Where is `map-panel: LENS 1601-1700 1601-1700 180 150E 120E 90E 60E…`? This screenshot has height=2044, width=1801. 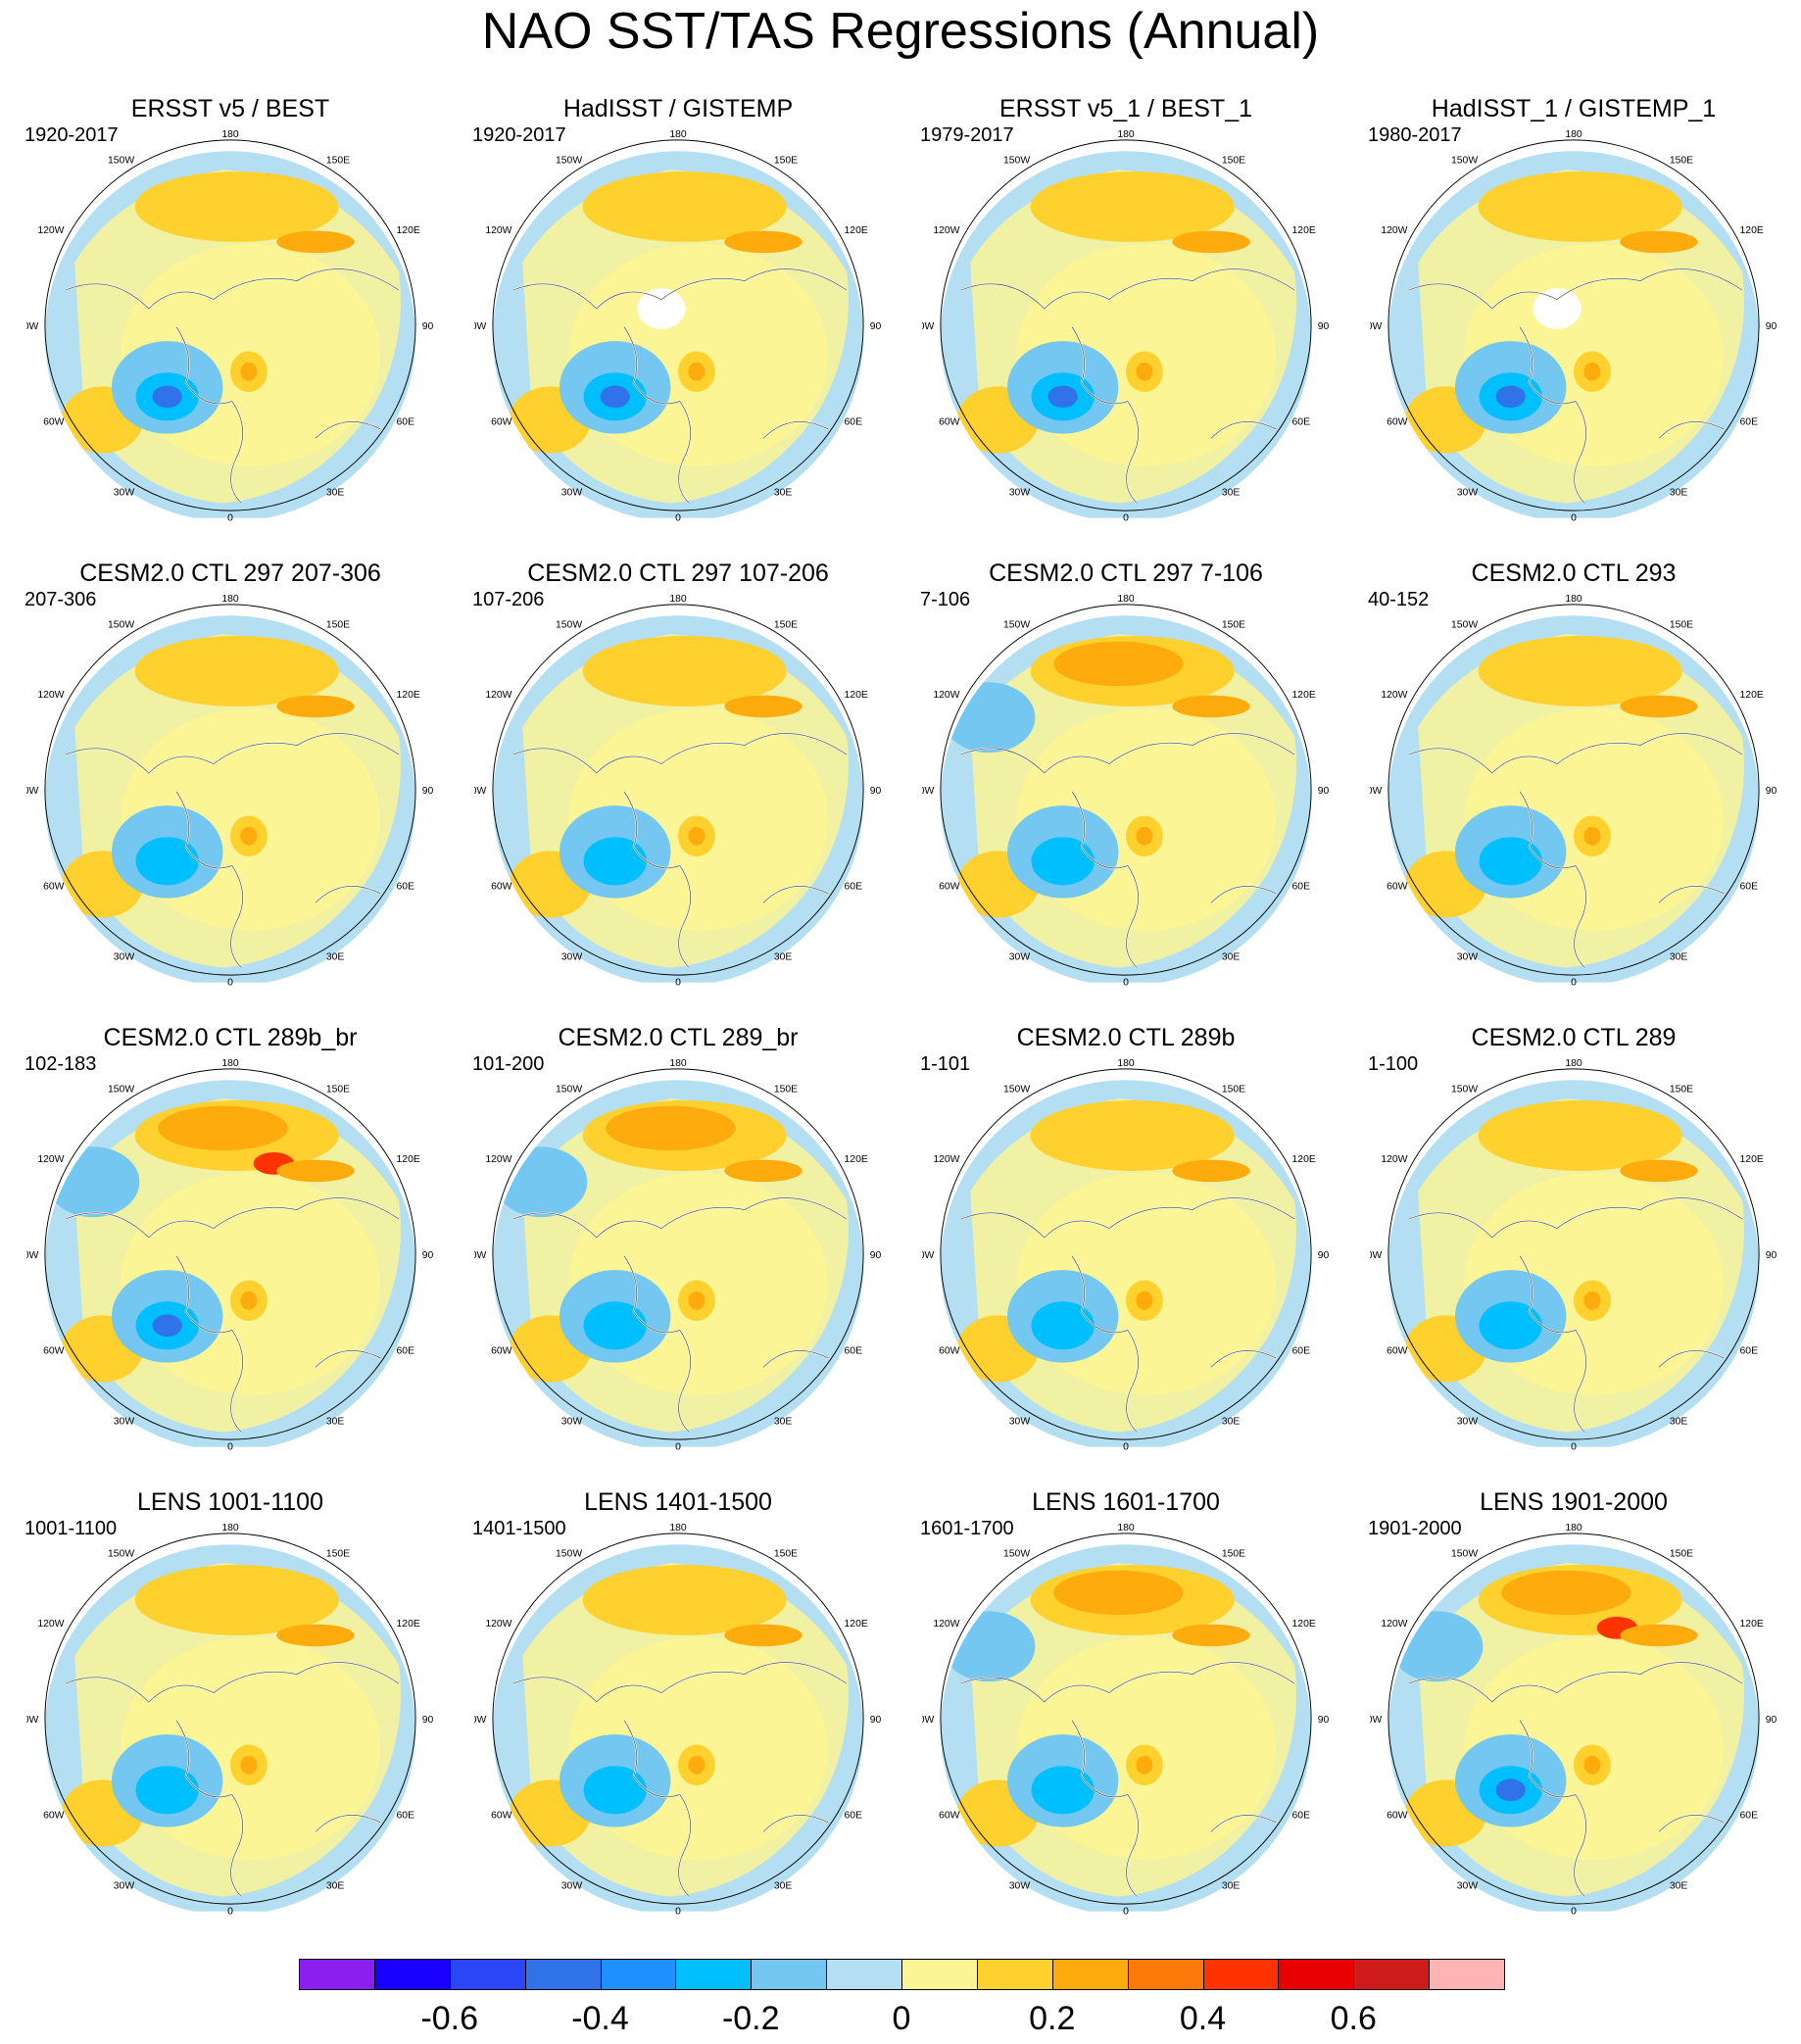 map-panel: LENS 1601-1700 1601-1700 180 150E 120E 90E 60E… is located at coordinates (1125, 1718).